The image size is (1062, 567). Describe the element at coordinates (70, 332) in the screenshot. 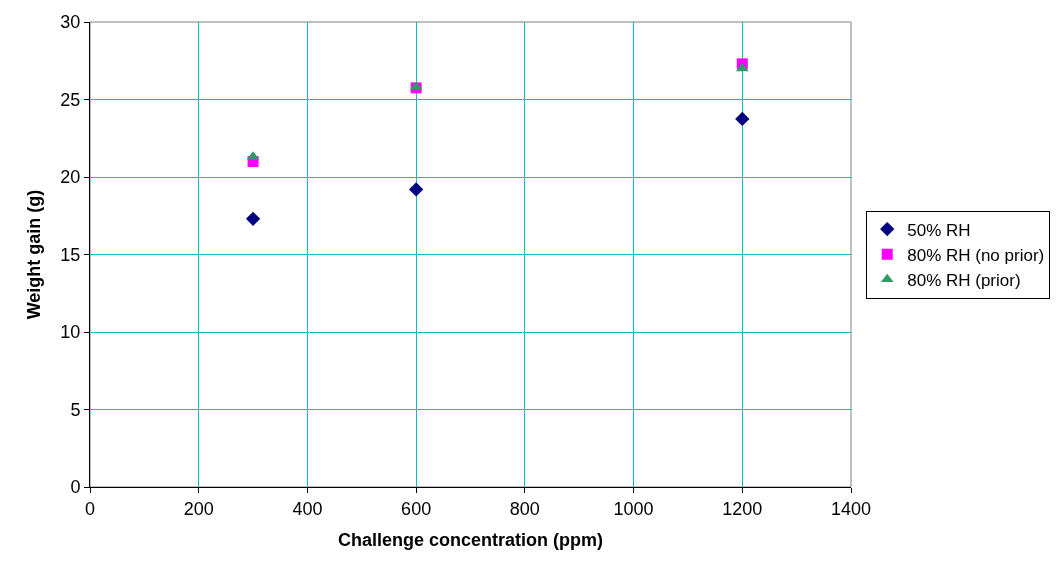

I see `y-tick-label: 10` at that location.